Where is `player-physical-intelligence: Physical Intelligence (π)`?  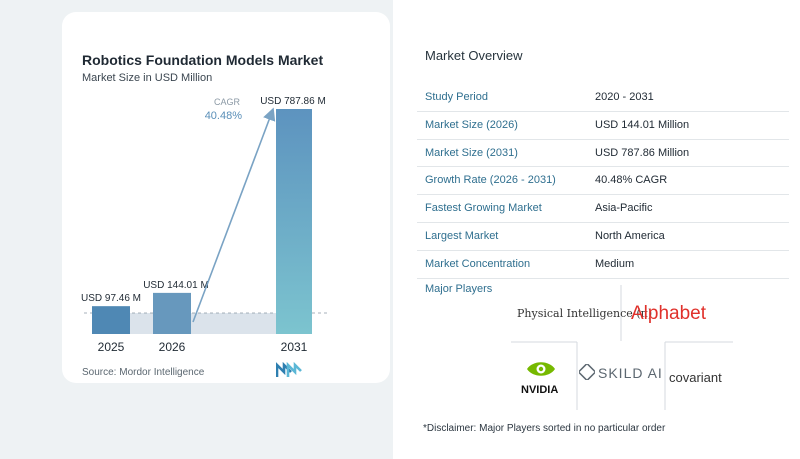 player-physical-intelligence: Physical Intelligence (π) is located at coordinates (585, 313).